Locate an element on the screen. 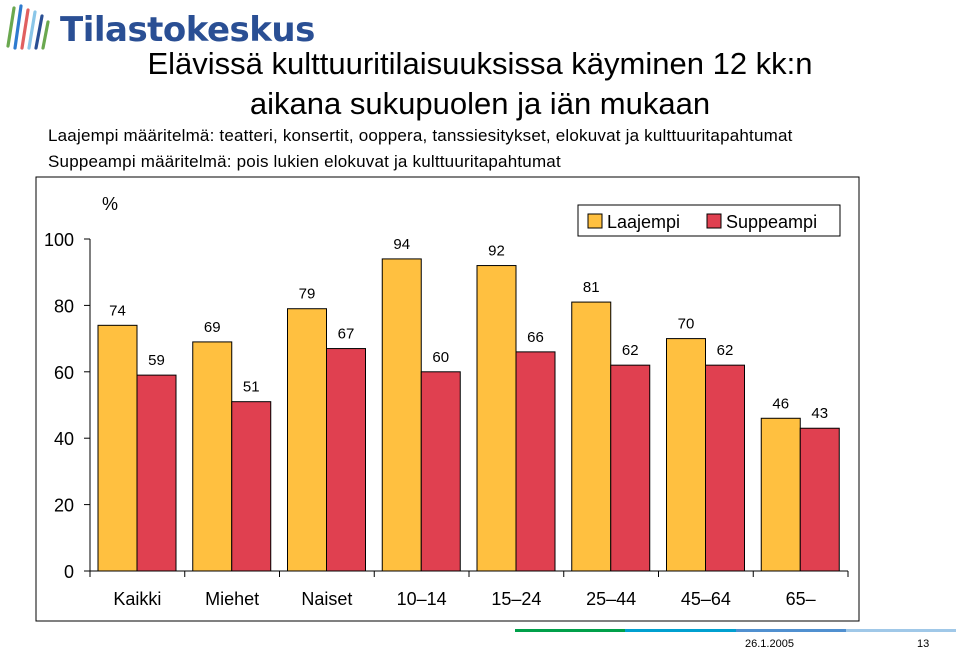 The height and width of the screenshot is (652, 960). data-label: 46 is located at coordinates (780, 403).